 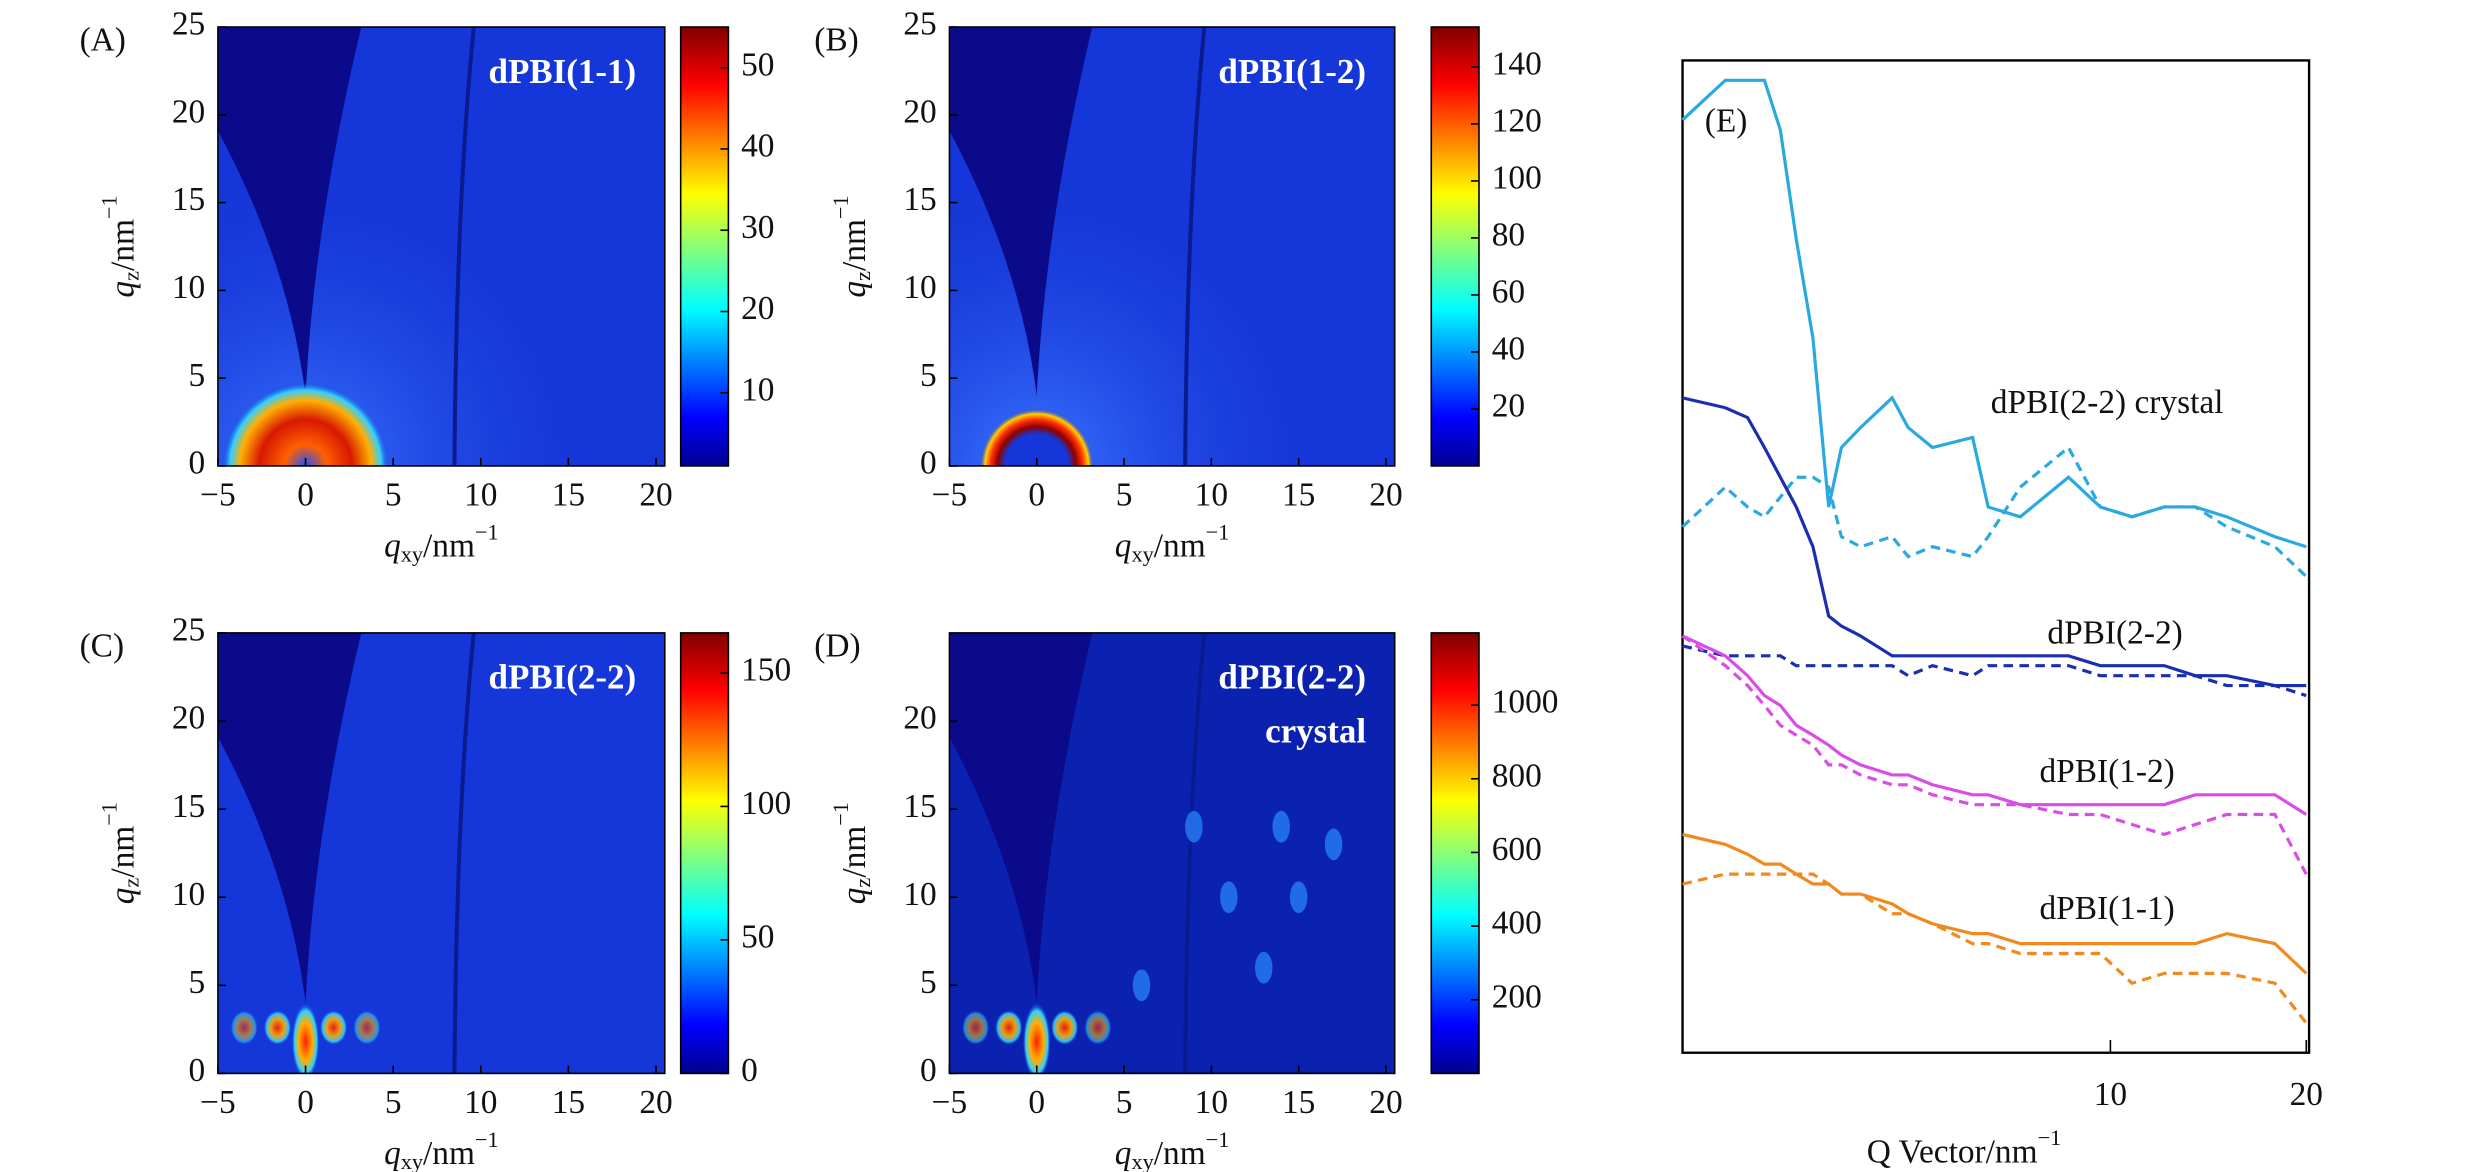 I want to click on colorbar-tick-label: 50, so click(x=757, y=937).